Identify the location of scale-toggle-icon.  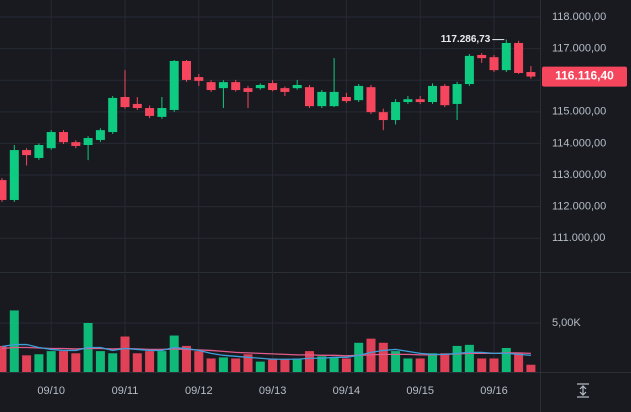
(583, 390).